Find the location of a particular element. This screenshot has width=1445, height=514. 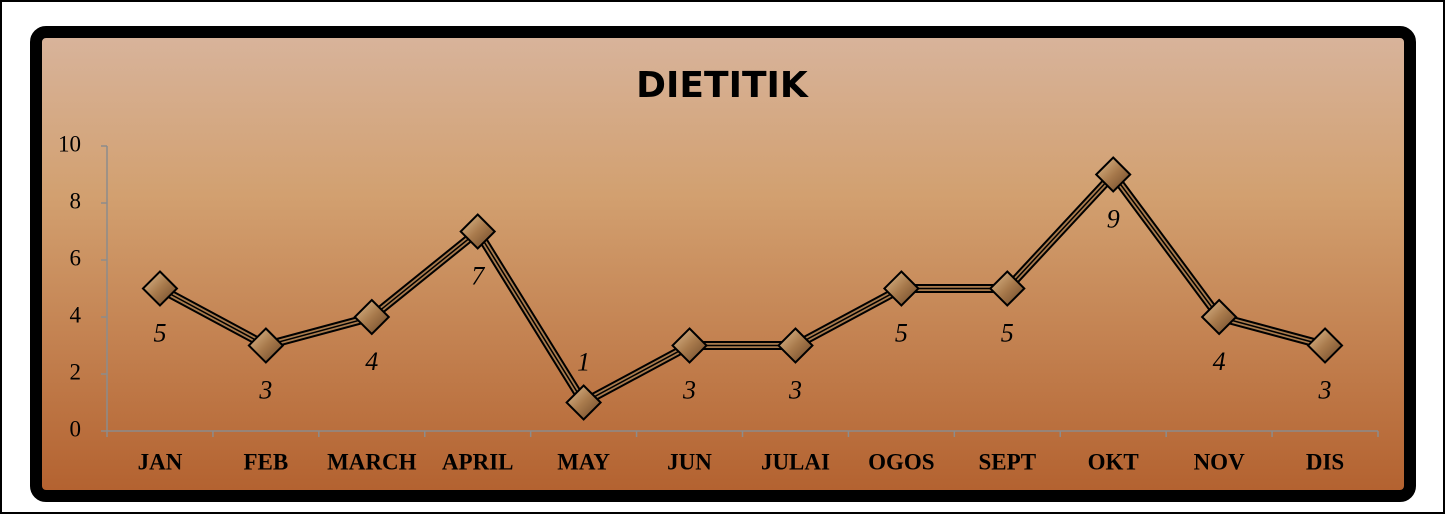

y-tick-label: 8 is located at coordinates (76, 200).